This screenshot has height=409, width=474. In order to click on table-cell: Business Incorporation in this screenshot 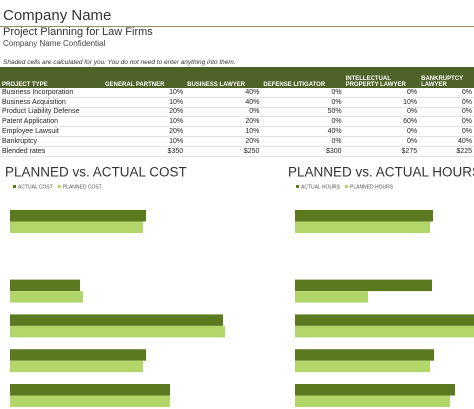, I will do `click(51, 93)`.